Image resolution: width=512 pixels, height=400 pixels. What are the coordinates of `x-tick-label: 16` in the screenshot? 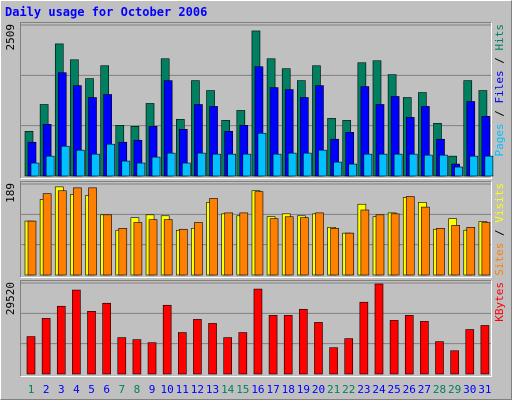 It's located at (257, 389).